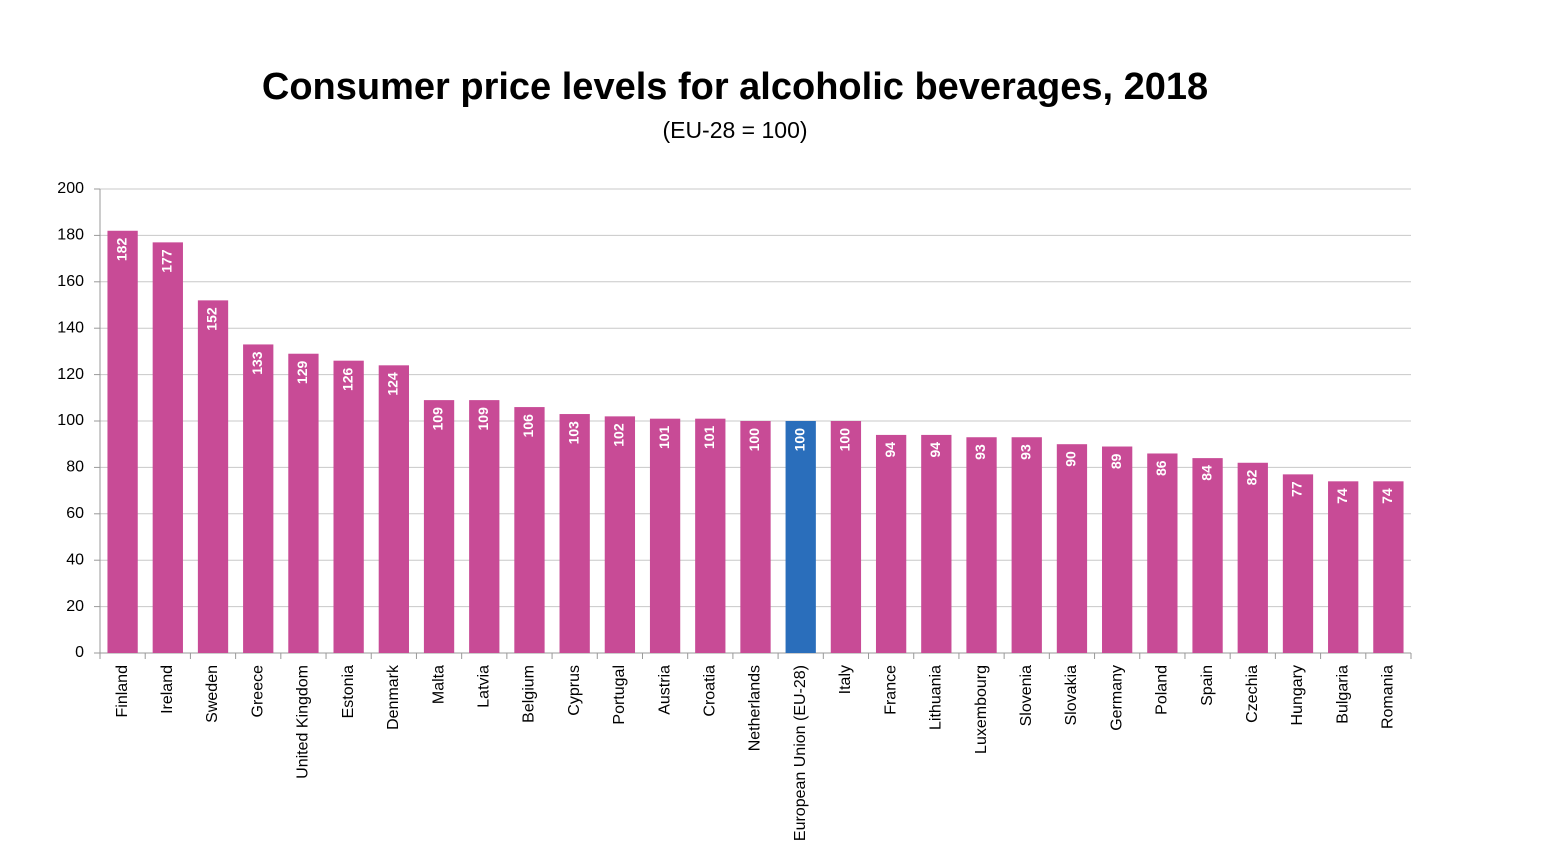  What do you see at coordinates (167, 261) in the screenshot?
I see `value-label: 177` at bounding box center [167, 261].